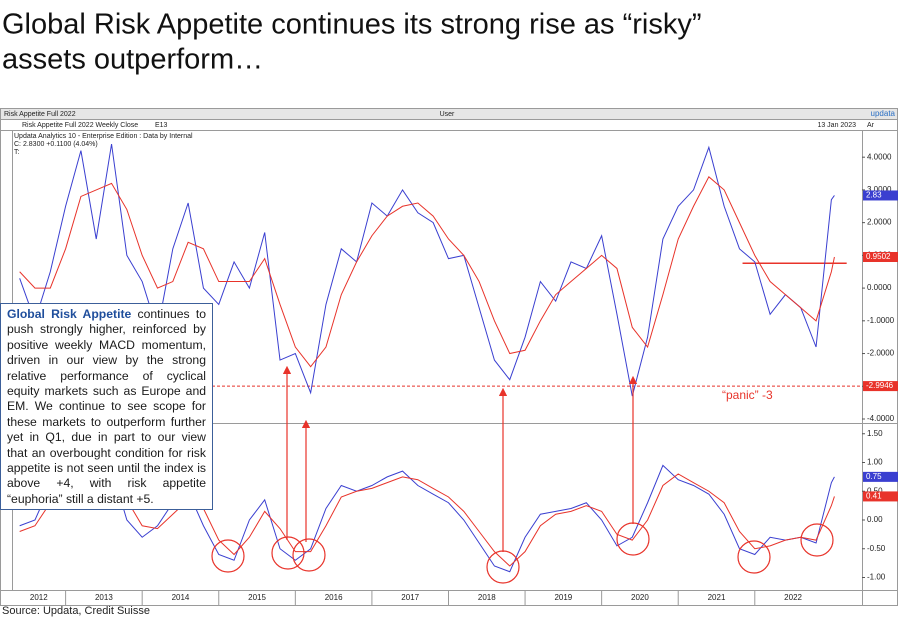  What do you see at coordinates (881, 353) in the screenshot?
I see `y-tick-label: -2.0000` at bounding box center [881, 353].